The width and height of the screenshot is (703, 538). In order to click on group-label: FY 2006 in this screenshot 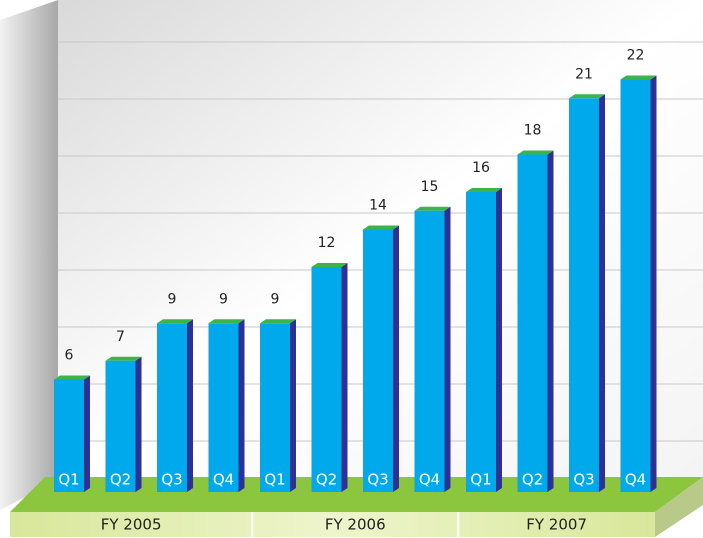, I will do `click(355, 525)`.